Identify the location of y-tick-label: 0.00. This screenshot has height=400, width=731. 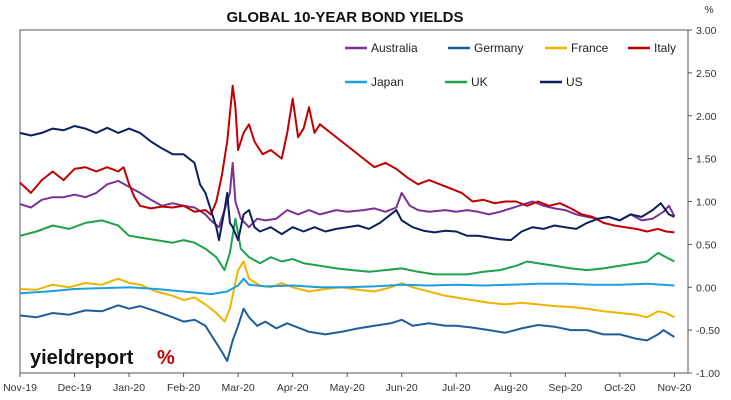
(706, 288).